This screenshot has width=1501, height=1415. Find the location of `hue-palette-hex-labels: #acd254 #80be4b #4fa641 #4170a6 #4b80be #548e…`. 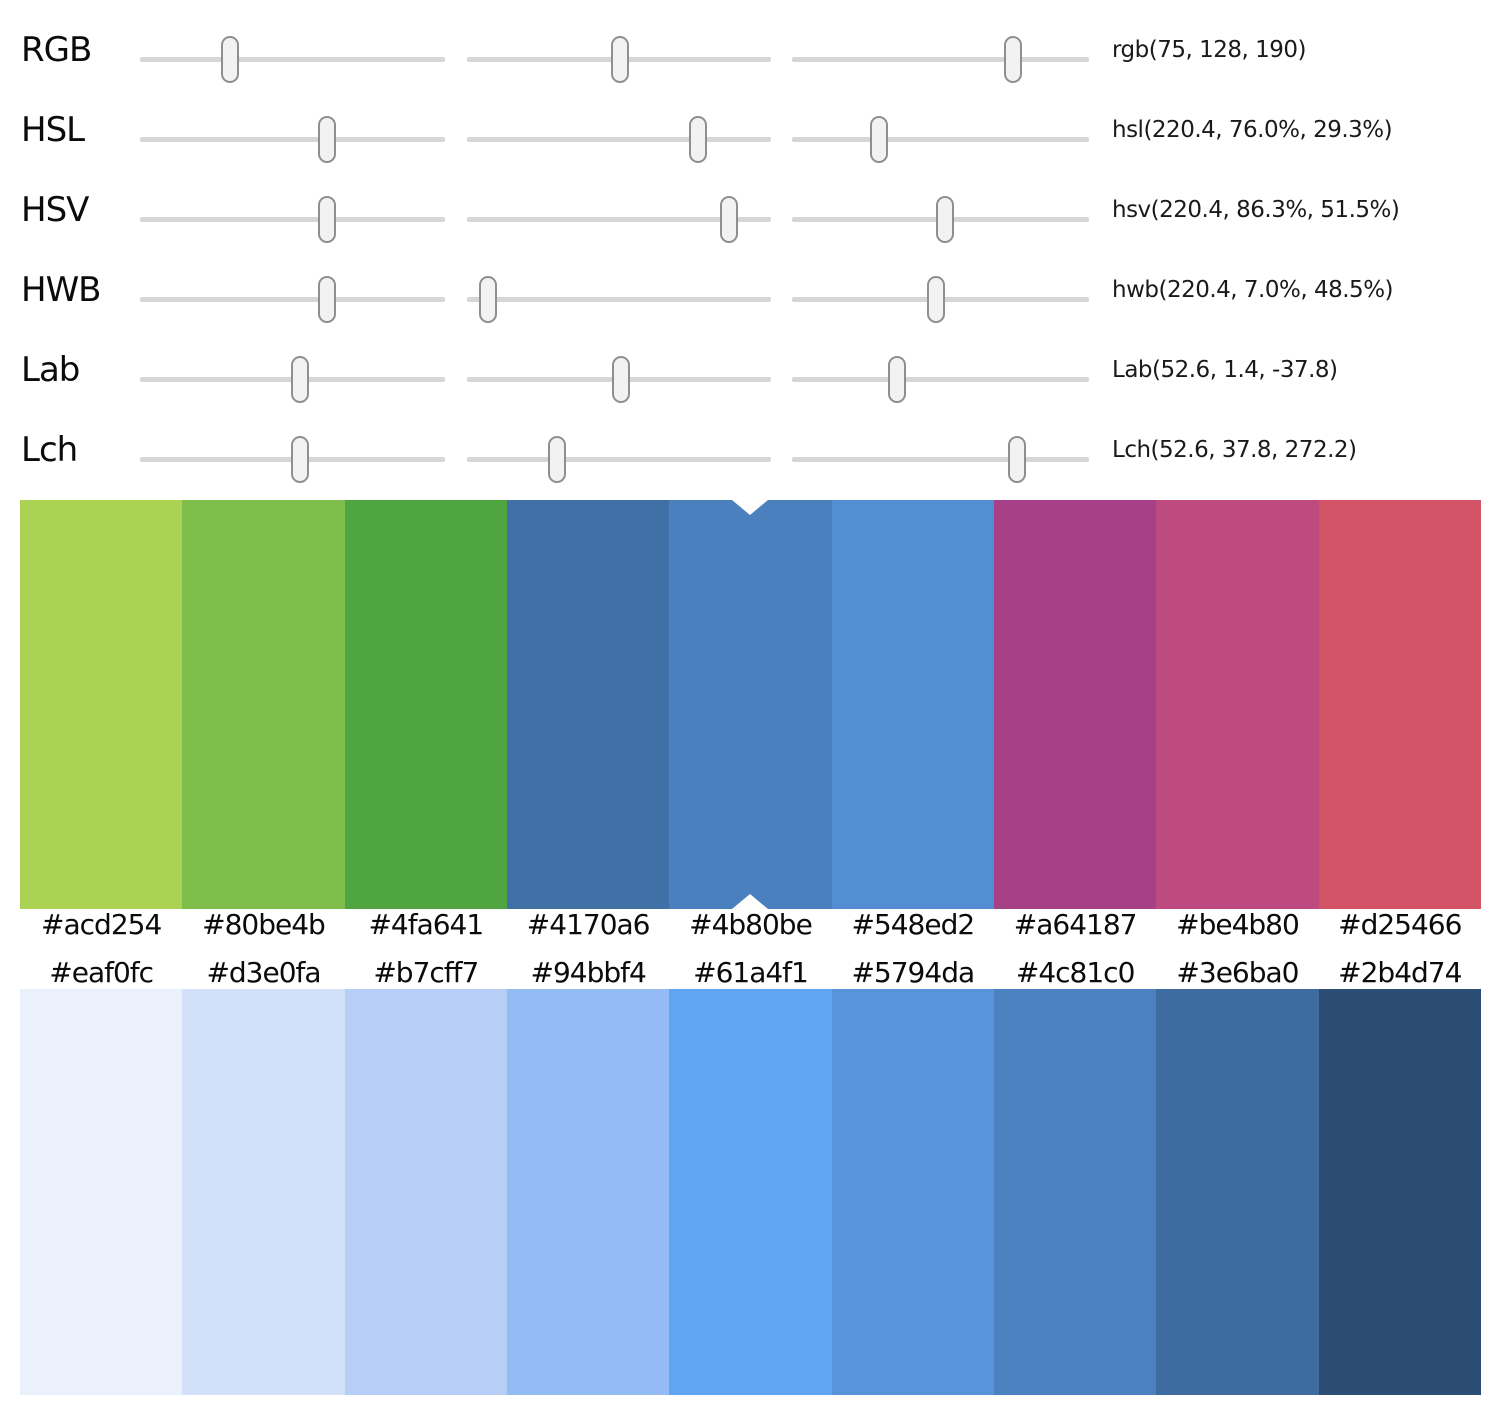

hue-palette-hex-labels: #acd254 #80be4b #4fa641 #4170a6 #4b80be #548e… is located at coordinates (750, 925).